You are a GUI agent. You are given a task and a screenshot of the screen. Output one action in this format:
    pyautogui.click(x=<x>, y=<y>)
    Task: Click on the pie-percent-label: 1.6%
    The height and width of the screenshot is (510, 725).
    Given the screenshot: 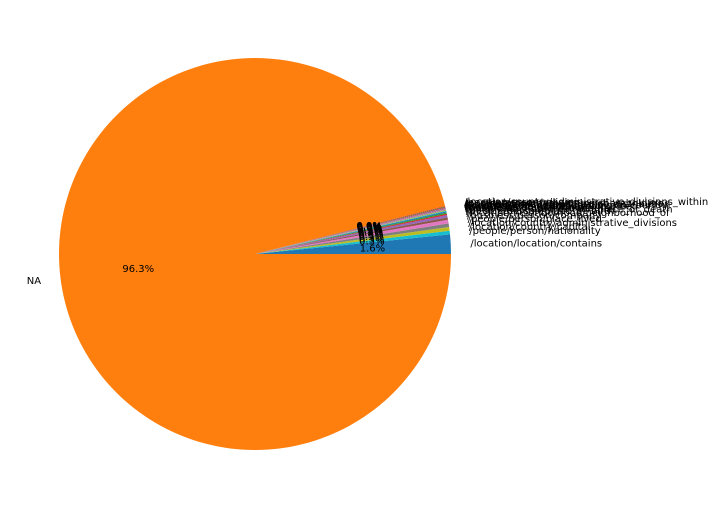 What is the action you would take?
    pyautogui.click(x=372, y=249)
    